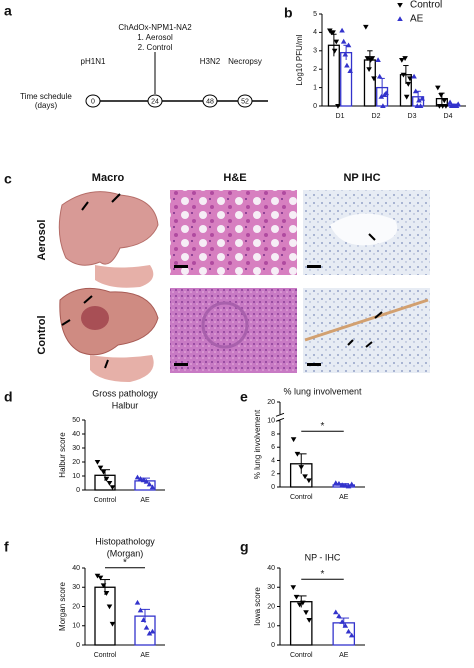  What do you see at coordinates (366, 320) in the screenshot?
I see `ihc-stain` at bounding box center [366, 320].